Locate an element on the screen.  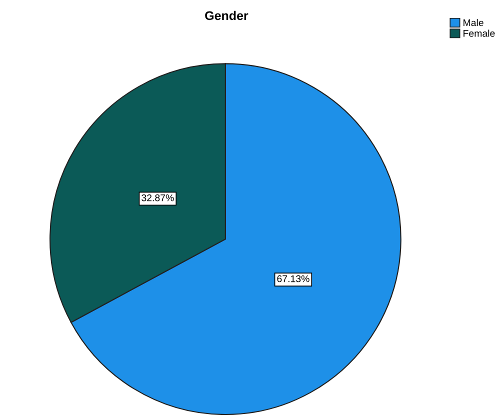
data-label: 67.13% is located at coordinates (293, 278).